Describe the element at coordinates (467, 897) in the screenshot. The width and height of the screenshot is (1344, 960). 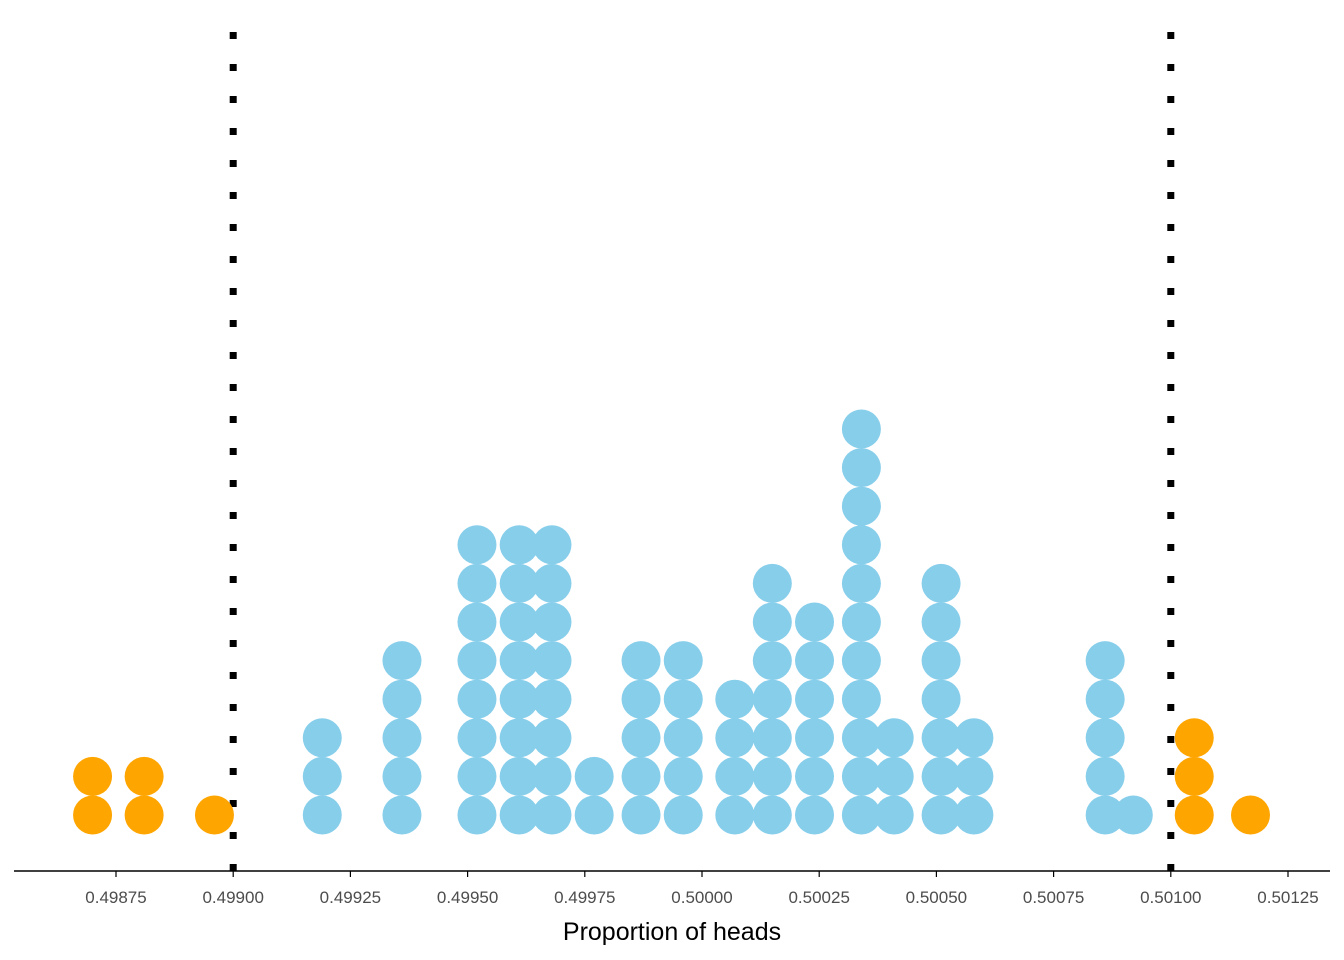
I see `x-tick-label: 0.49950` at that location.